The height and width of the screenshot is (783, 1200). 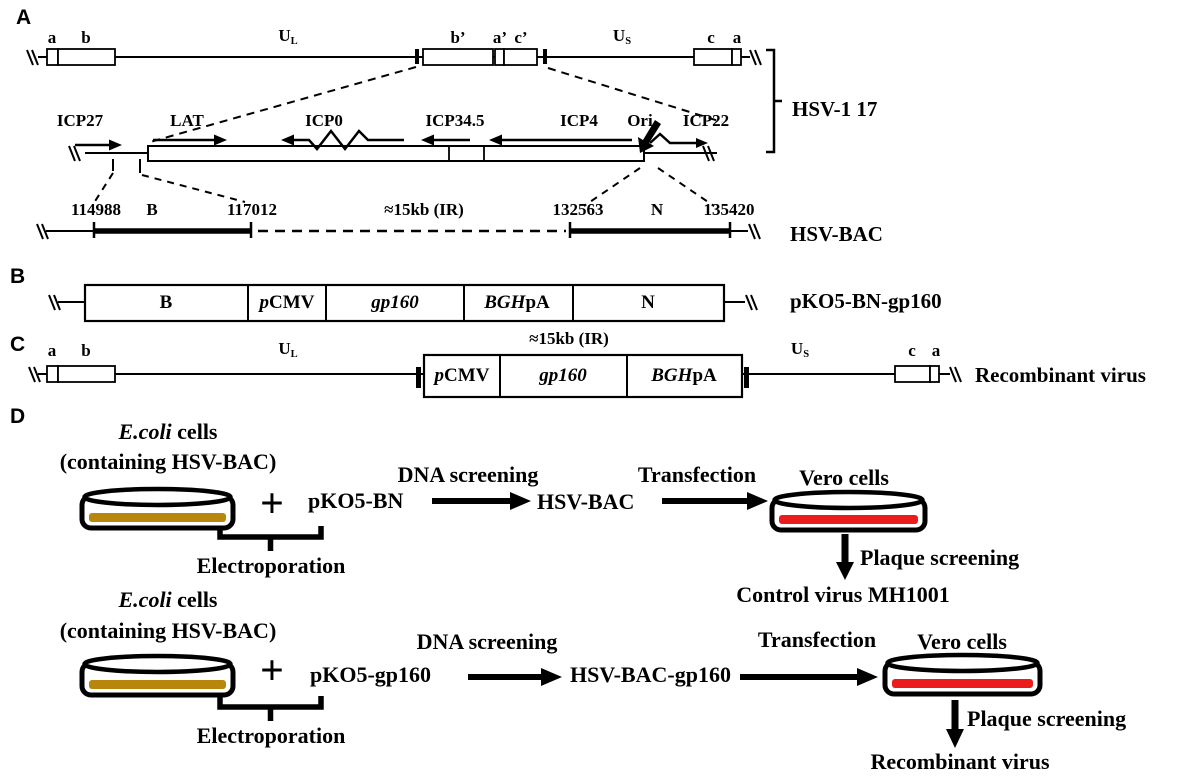 I want to click on recomb-name: Recombinant virus, so click(x=1060, y=375).